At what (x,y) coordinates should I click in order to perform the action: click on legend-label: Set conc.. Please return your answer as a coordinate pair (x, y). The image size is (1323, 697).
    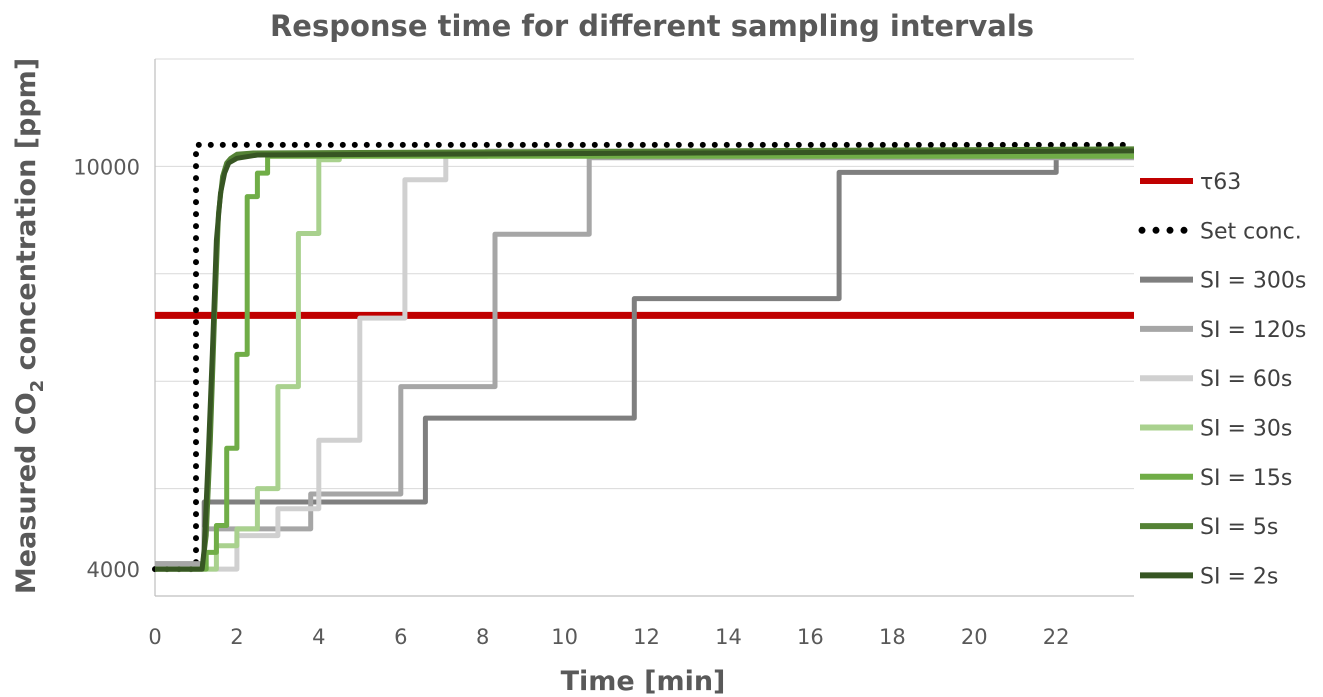
    Looking at the image, I should click on (1251, 231).